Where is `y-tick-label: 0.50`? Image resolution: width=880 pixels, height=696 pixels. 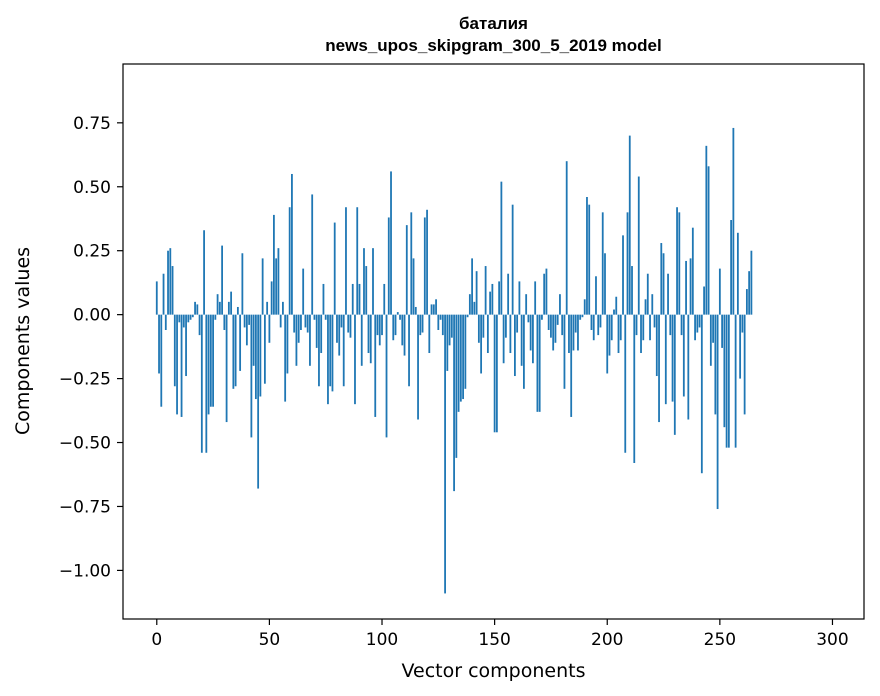 y-tick-label: 0.50 is located at coordinates (92, 188).